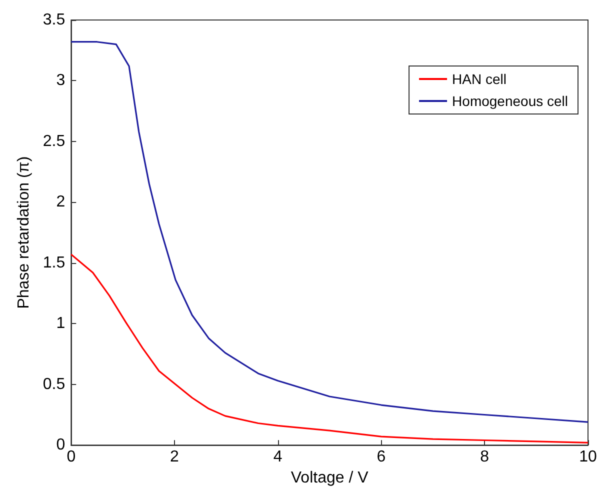 The width and height of the screenshot is (608, 499). I want to click on x-tick-label: 8, so click(485, 457).